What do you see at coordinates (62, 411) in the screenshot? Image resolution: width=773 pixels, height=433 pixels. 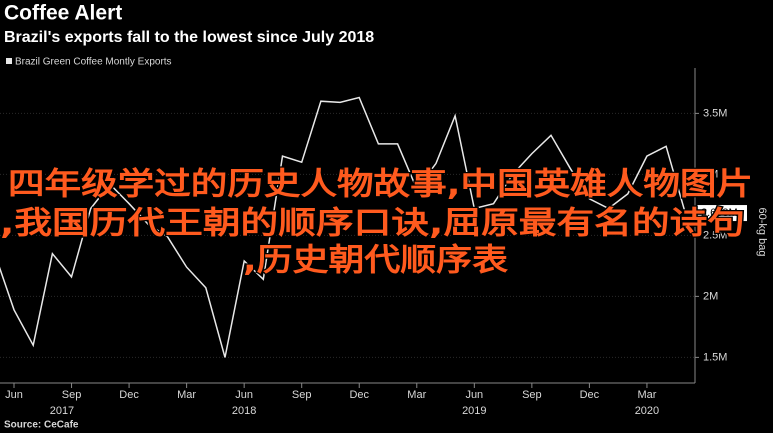 I see `x-year-label: 2017` at bounding box center [62, 411].